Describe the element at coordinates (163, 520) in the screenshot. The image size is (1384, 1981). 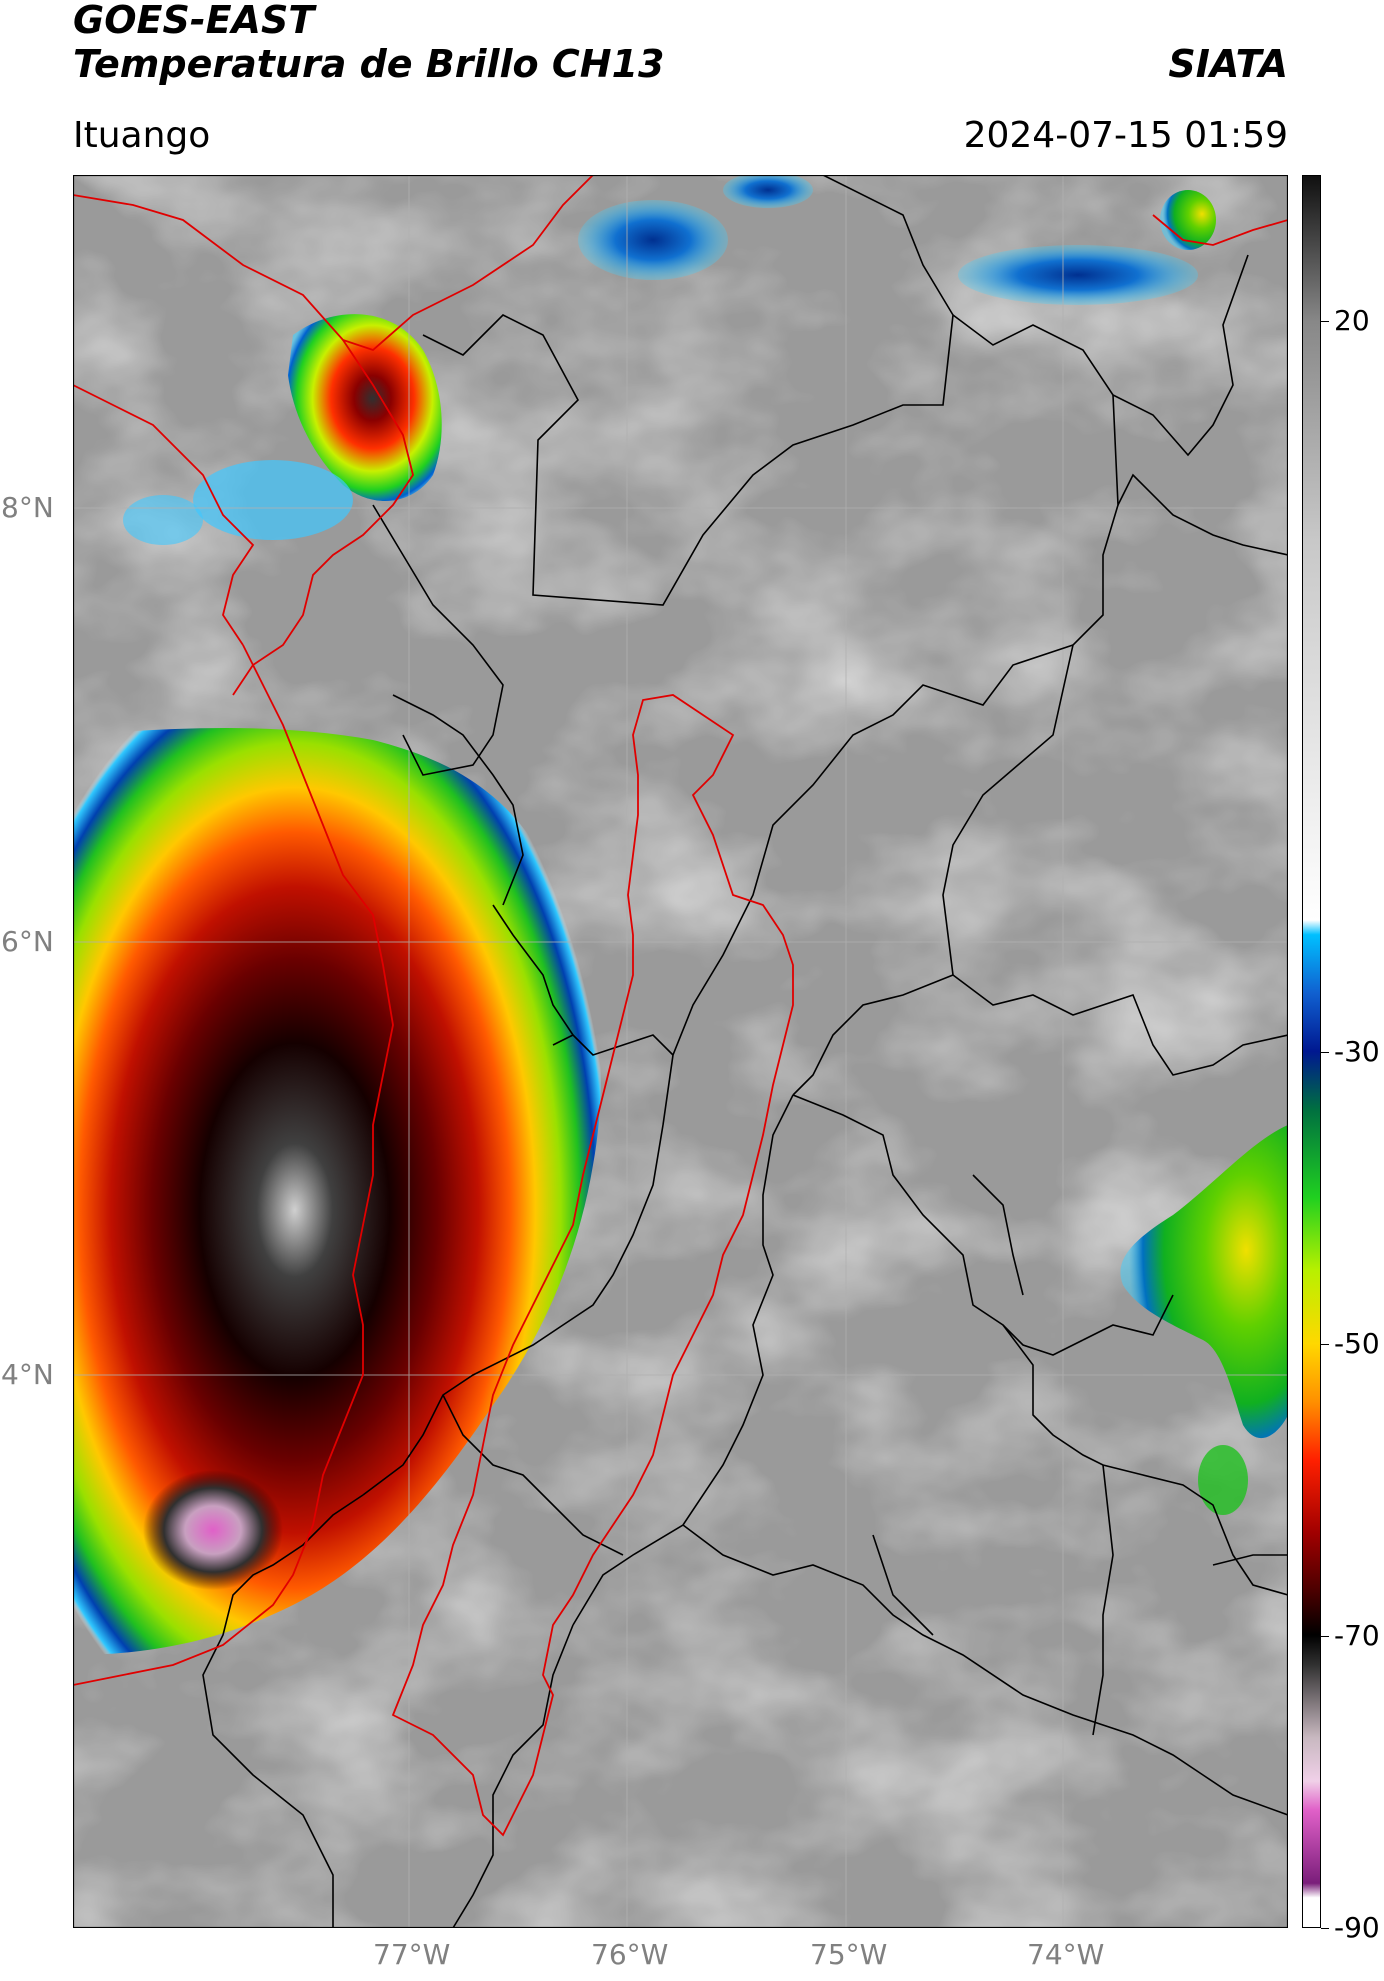
I see `cloud-patch-west-small` at that location.